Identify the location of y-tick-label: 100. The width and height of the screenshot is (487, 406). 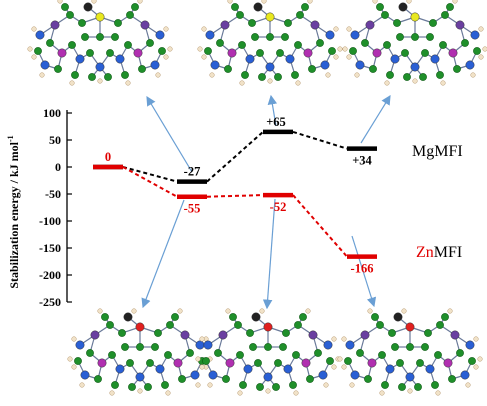
(52, 113).